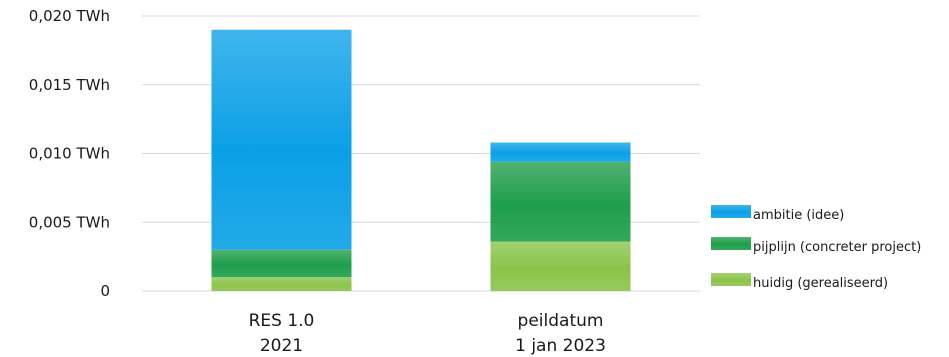  I want to click on y-tick-label: 0,015 TWh, so click(69, 85).